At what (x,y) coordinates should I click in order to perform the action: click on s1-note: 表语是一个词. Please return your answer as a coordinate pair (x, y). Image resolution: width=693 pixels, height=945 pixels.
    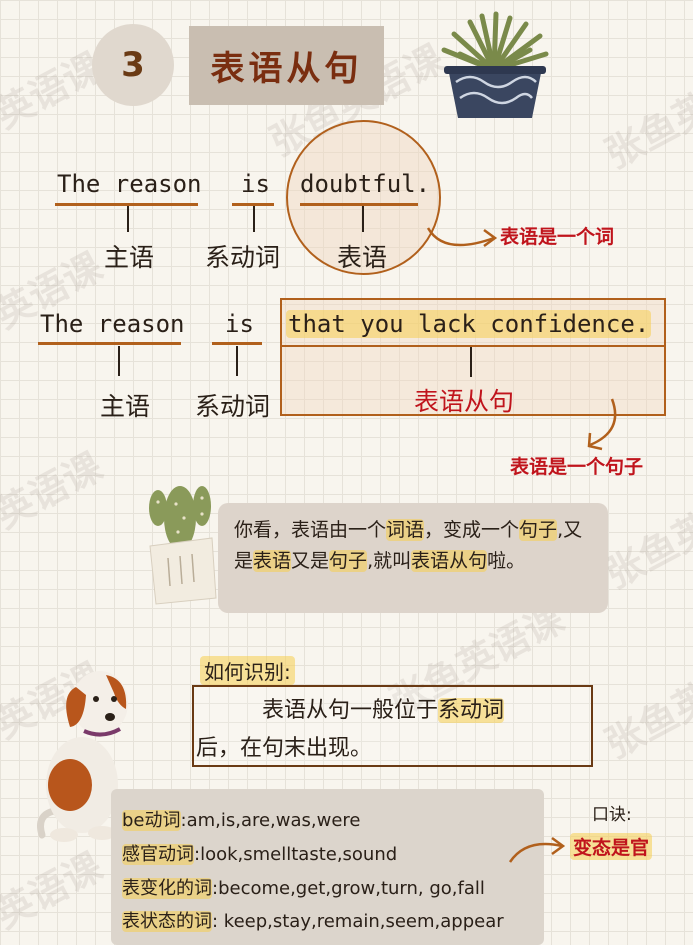
    Looking at the image, I should click on (557, 237).